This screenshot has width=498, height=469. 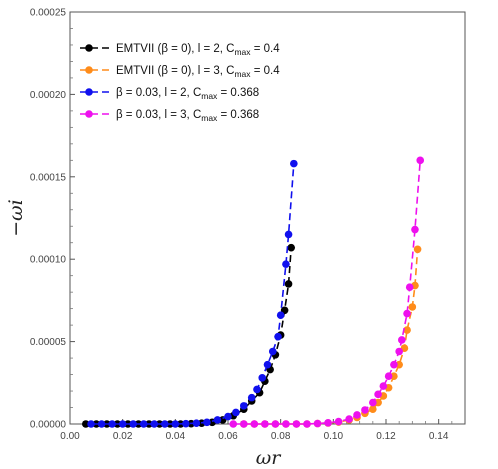 I want to click on x-tick-label: 0.10, so click(x=334, y=436).